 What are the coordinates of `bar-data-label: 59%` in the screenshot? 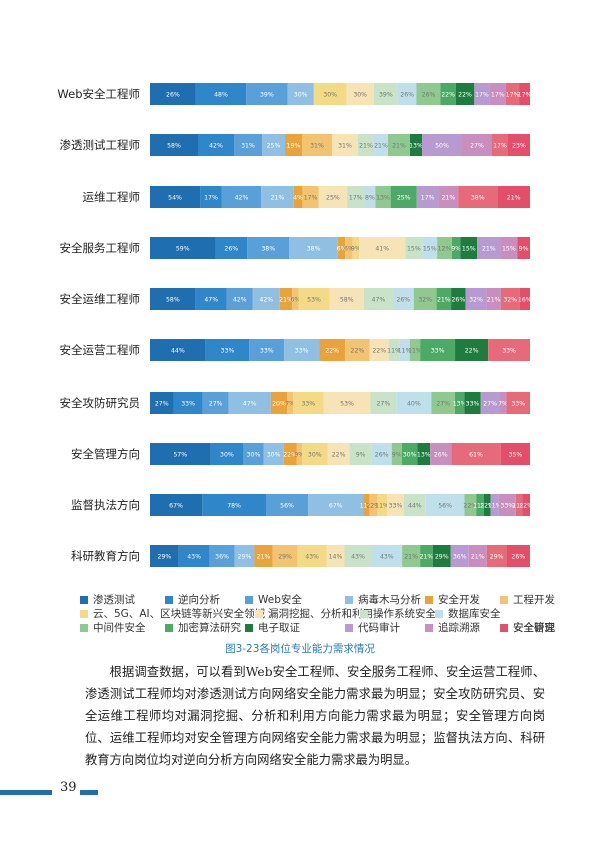 It's located at (183, 249).